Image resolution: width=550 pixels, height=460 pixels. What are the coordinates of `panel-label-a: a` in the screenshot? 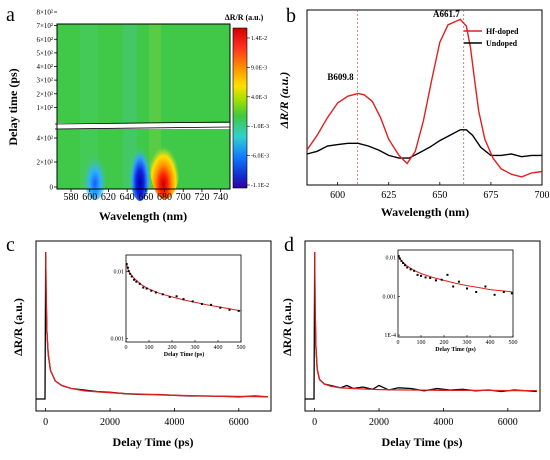 It's located at (10, 15).